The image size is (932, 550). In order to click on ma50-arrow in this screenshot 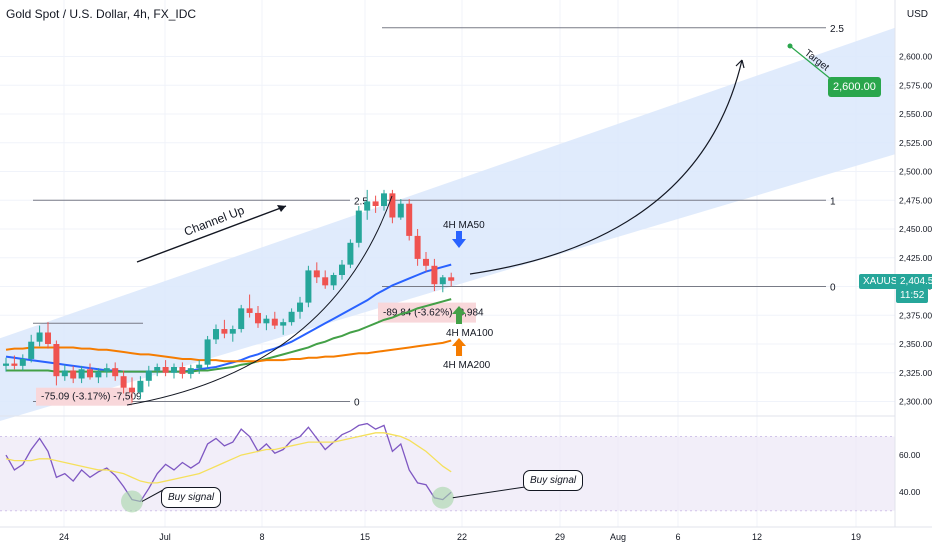, I will do `click(459, 239)`.